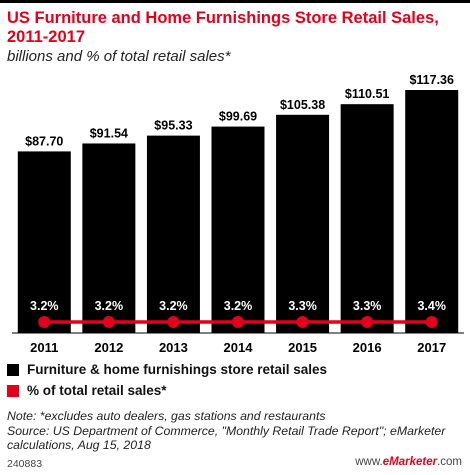 The image size is (470, 475). Describe the element at coordinates (431, 306) in the screenshot. I see `share-value-label: 3.4%` at that location.